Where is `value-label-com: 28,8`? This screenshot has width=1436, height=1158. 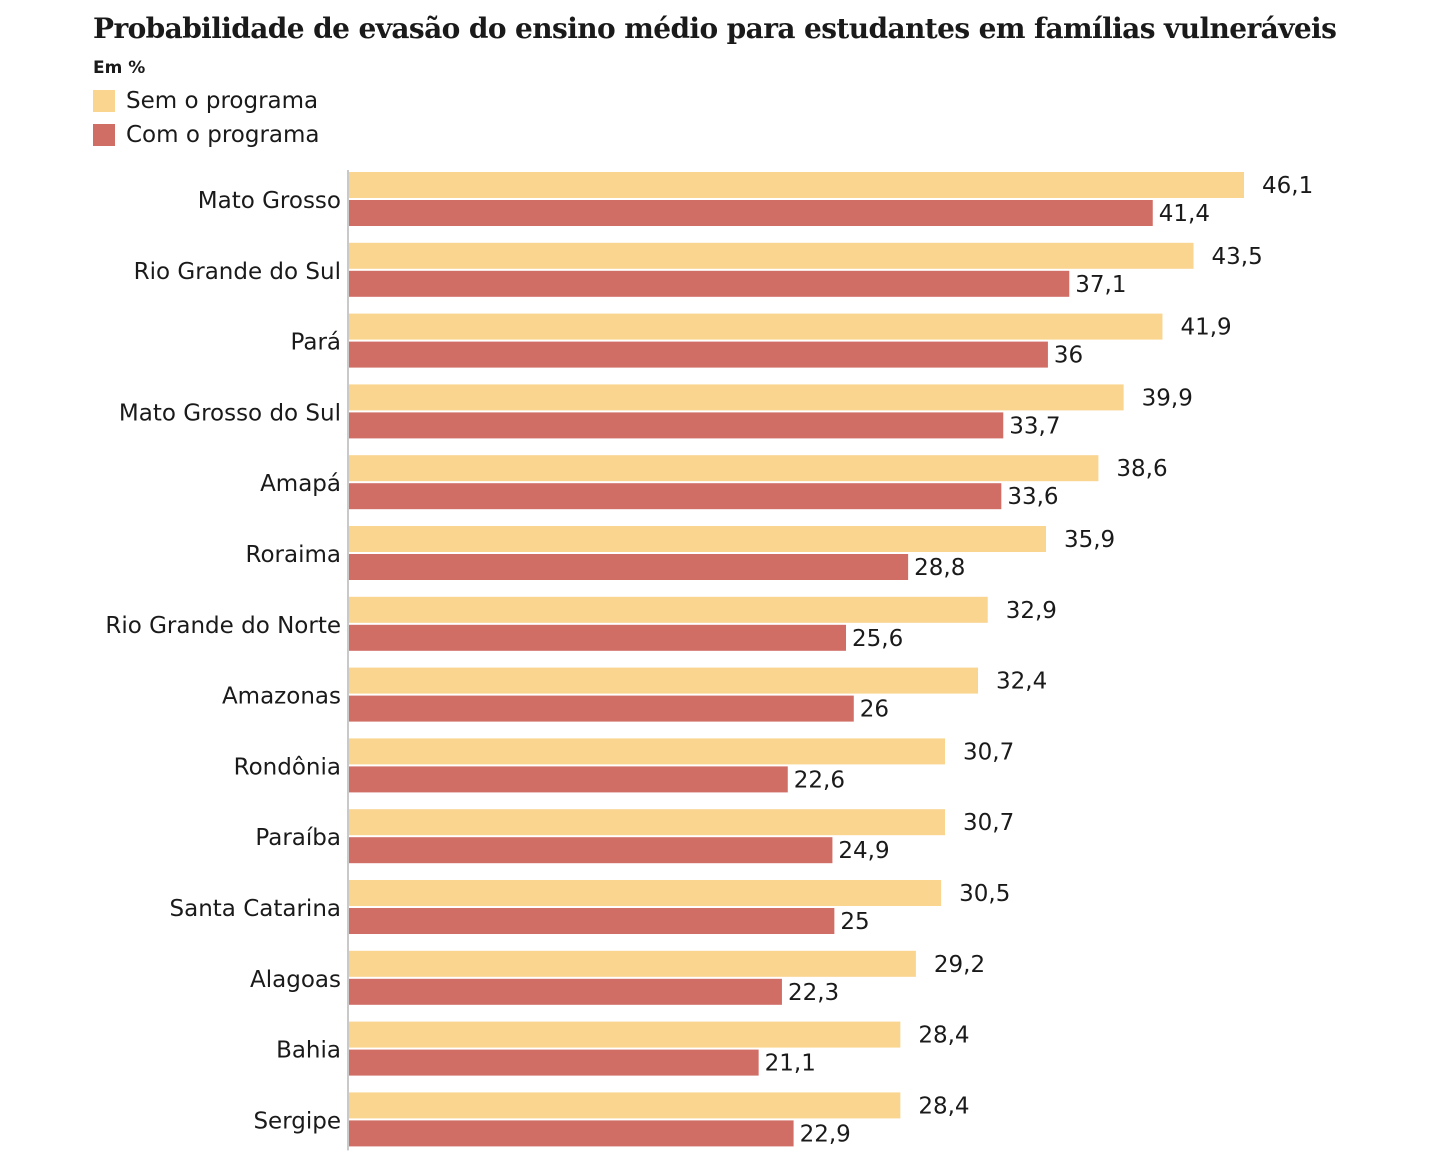 value-label-com: 28,8 is located at coordinates (939, 568).